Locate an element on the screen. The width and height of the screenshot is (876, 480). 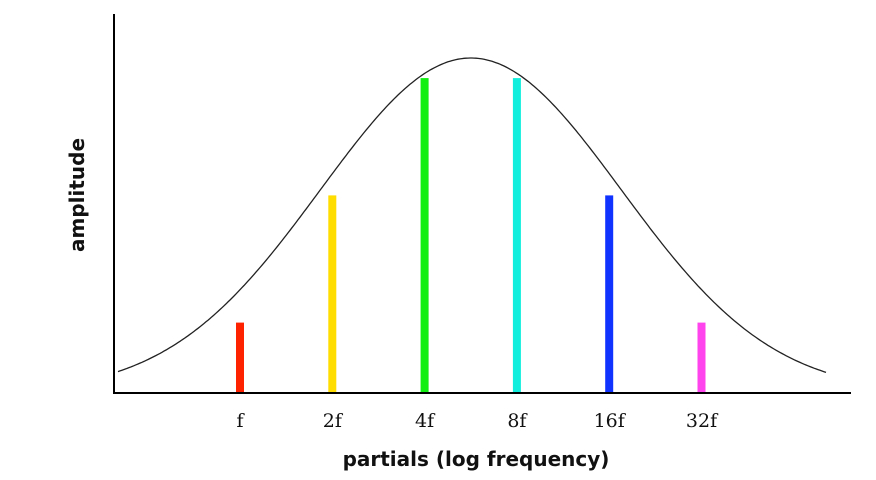
x-tick-label-8f: 8f is located at coordinates (517, 421).